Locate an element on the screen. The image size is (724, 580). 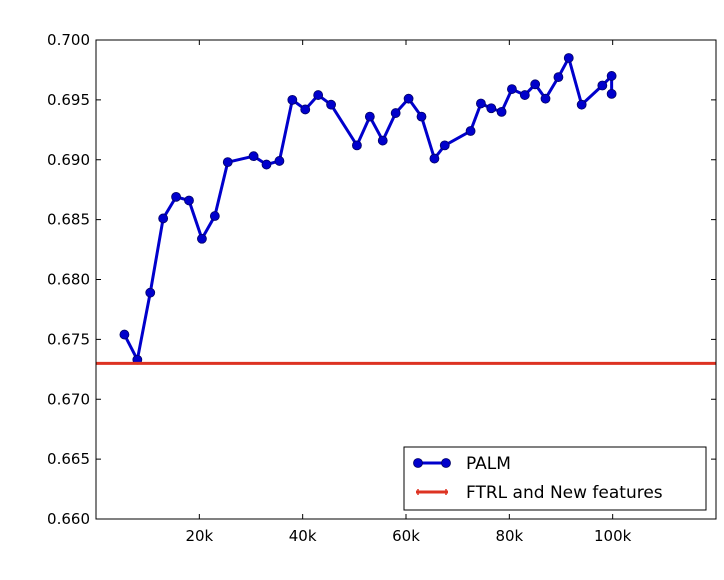
y-tick-label: 0.675 is located at coordinates (68, 339).